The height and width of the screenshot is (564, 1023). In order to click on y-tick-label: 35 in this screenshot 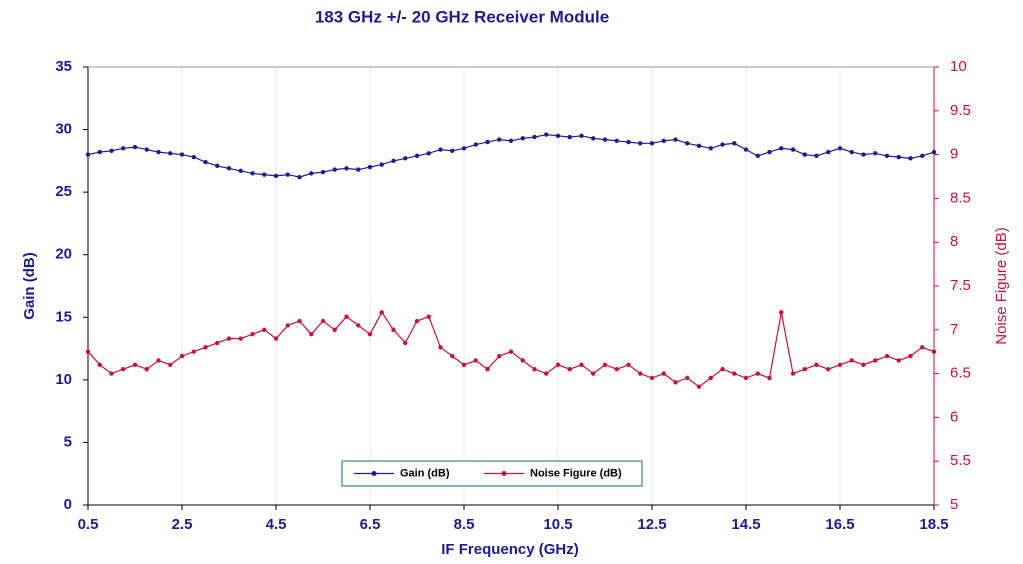, I will do `click(63, 66)`.